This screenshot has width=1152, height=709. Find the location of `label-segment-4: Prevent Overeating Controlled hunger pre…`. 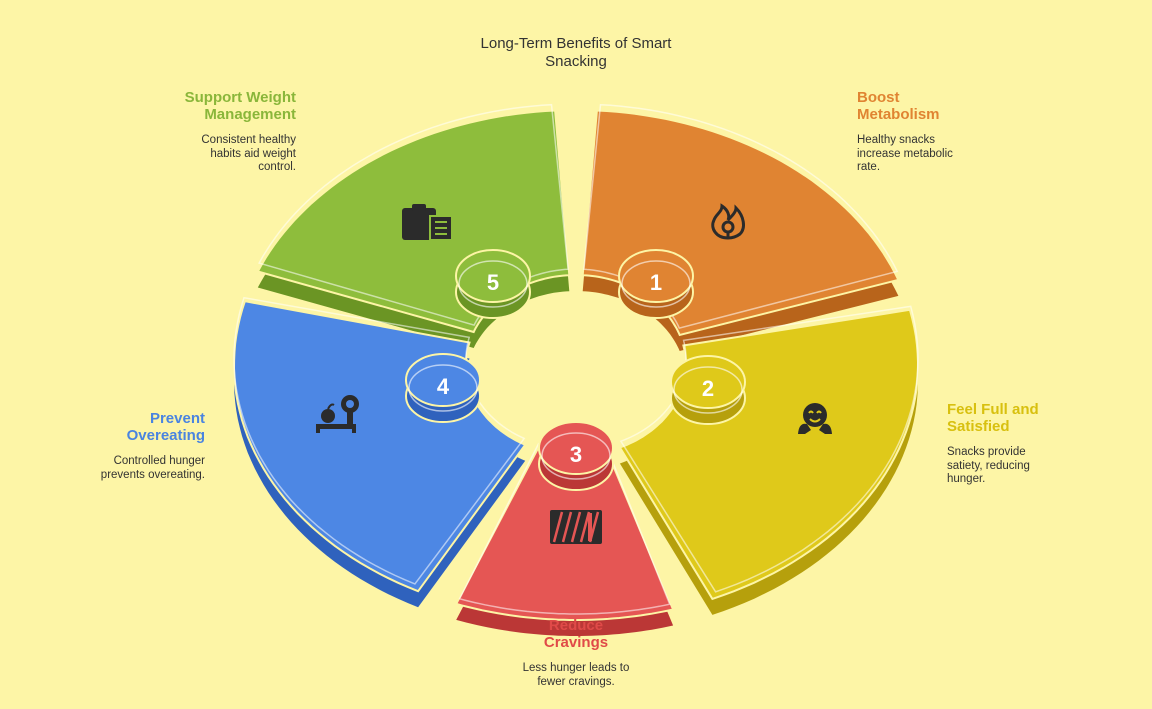

label-segment-4: Prevent Overeating Controlled hunger pre… is located at coordinates (102, 446).